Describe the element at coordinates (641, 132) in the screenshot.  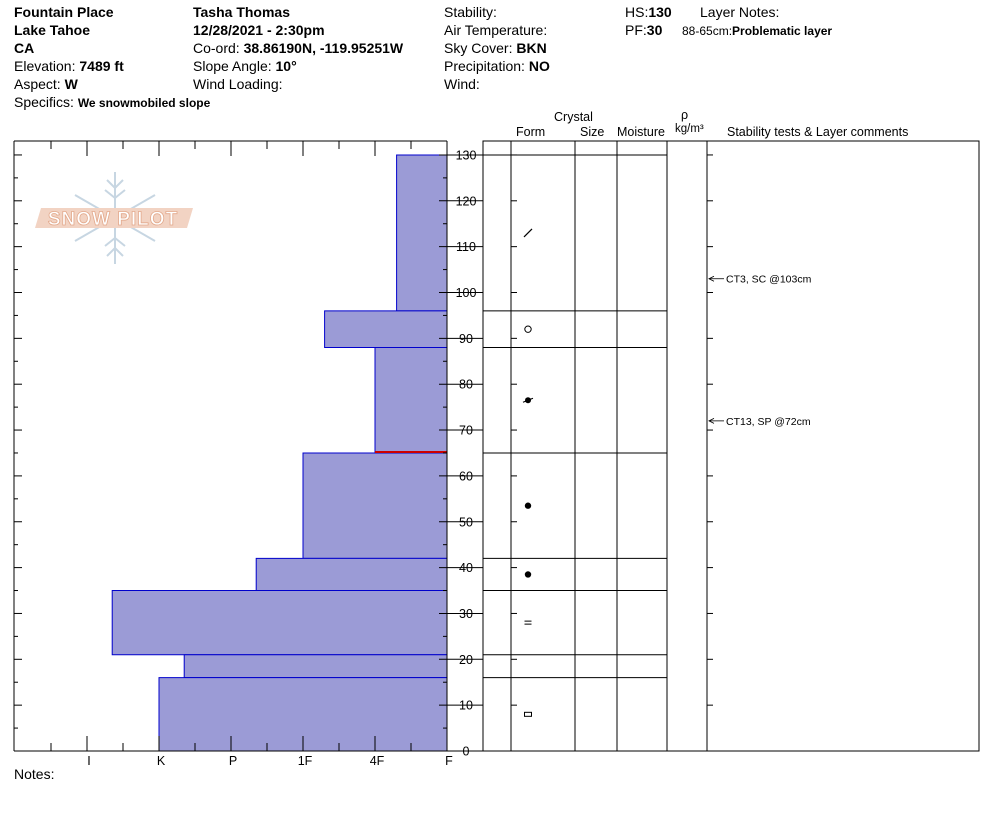
I see `moisture-header: Moisture` at that location.